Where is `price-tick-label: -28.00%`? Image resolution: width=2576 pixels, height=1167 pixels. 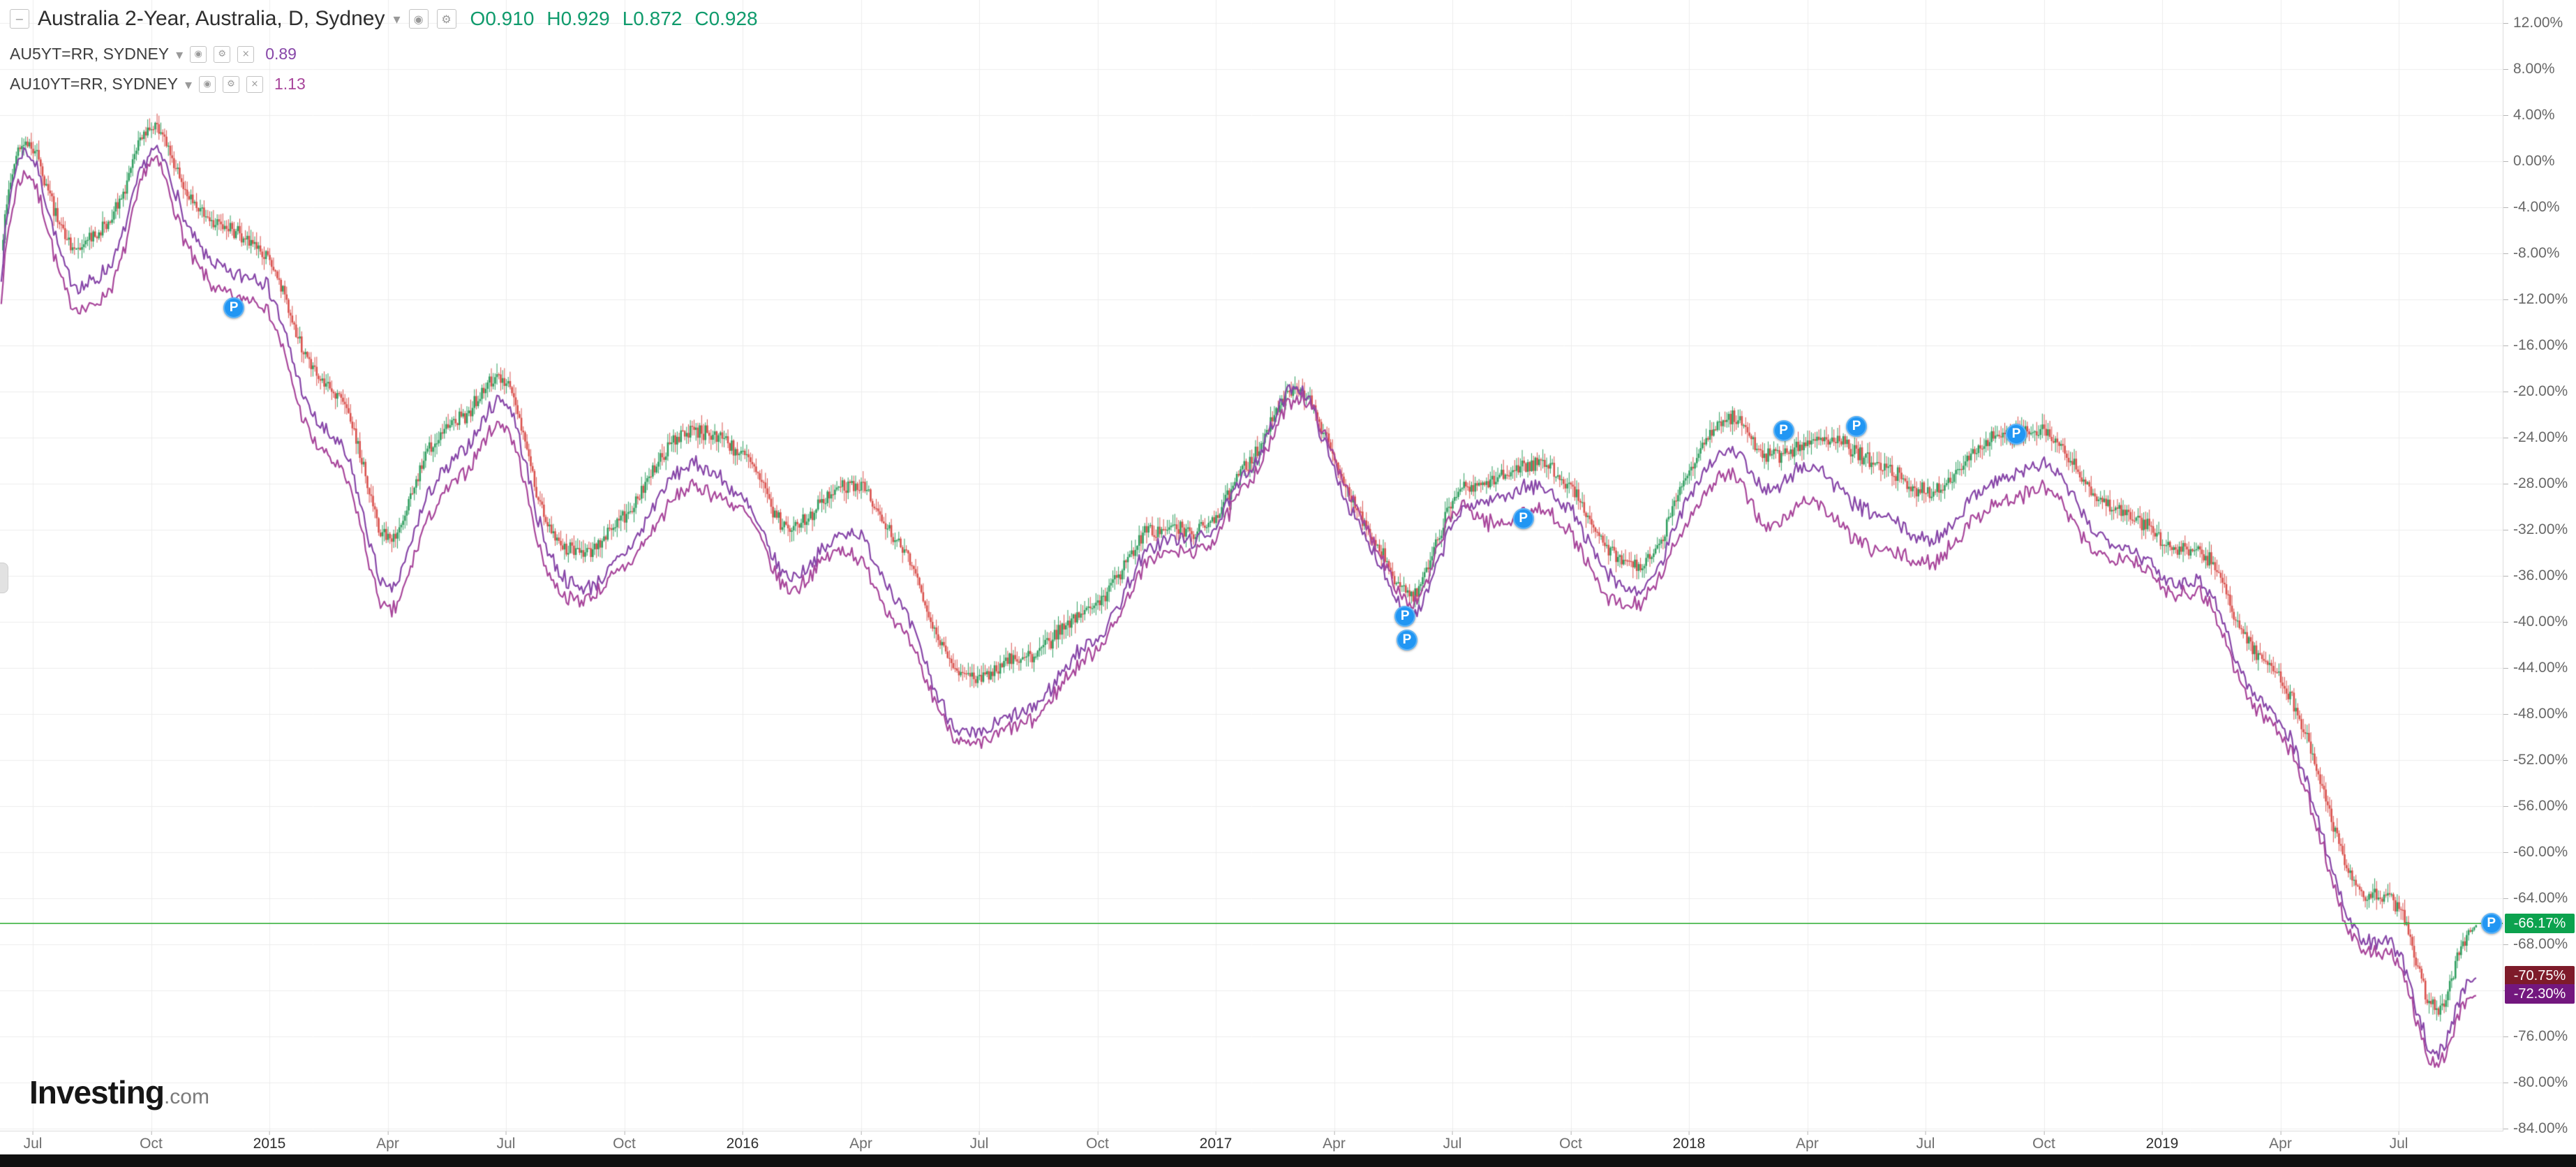 price-tick-label: -28.00% is located at coordinates (2535, 484).